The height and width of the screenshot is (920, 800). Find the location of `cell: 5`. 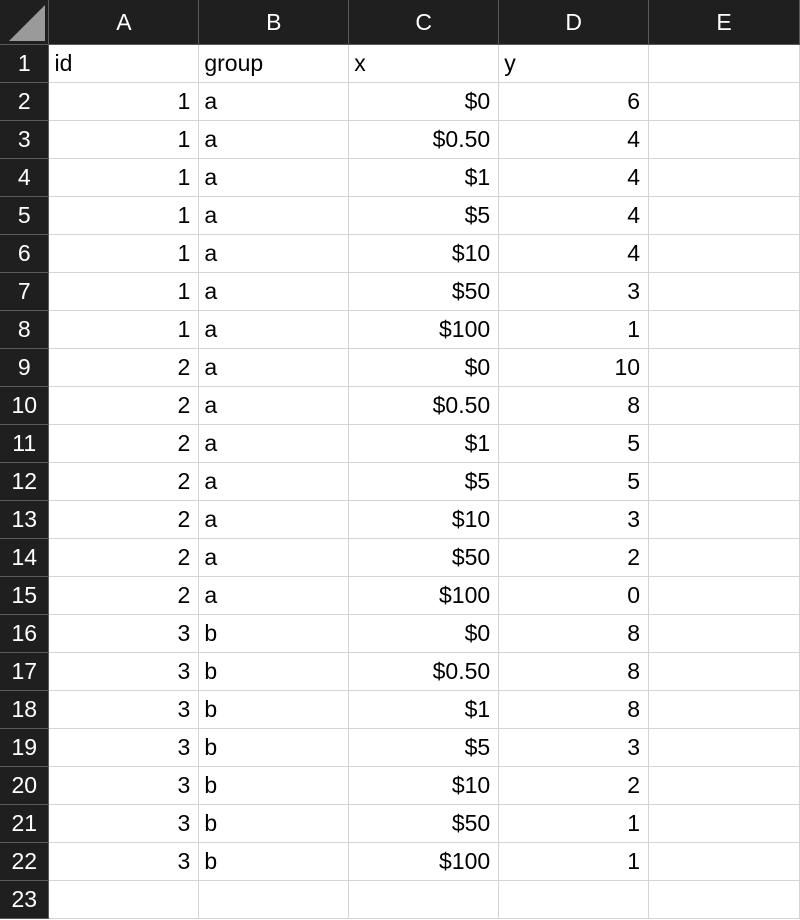

cell: 5 is located at coordinates (574, 481).